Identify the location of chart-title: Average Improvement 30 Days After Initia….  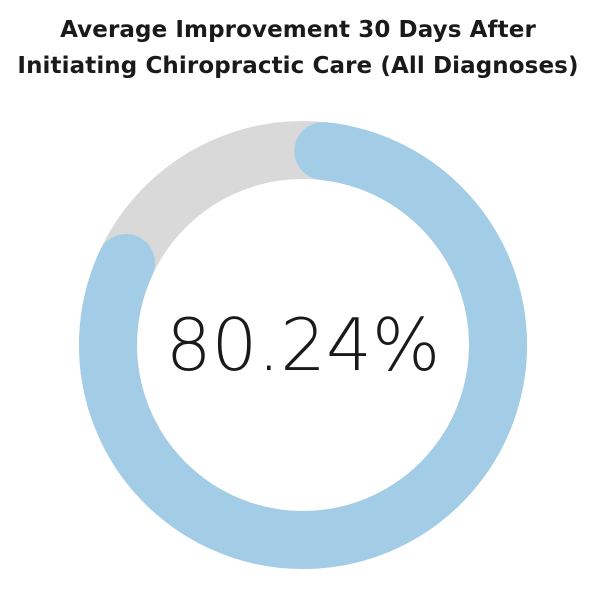
(298, 48).